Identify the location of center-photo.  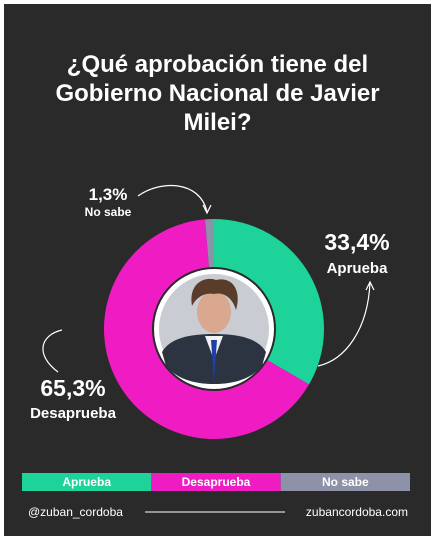
(214, 329).